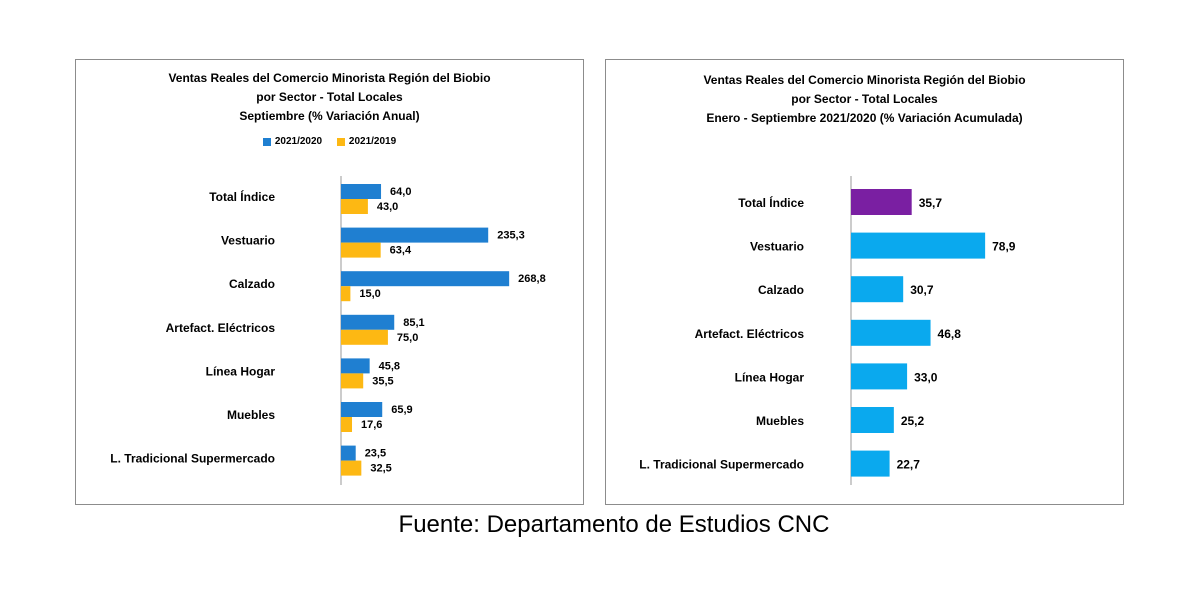 This screenshot has width=1200, height=600. Describe the element at coordinates (387, 207) in the screenshot. I see `data-label-2021-2019-total-indice: 43,0` at that location.